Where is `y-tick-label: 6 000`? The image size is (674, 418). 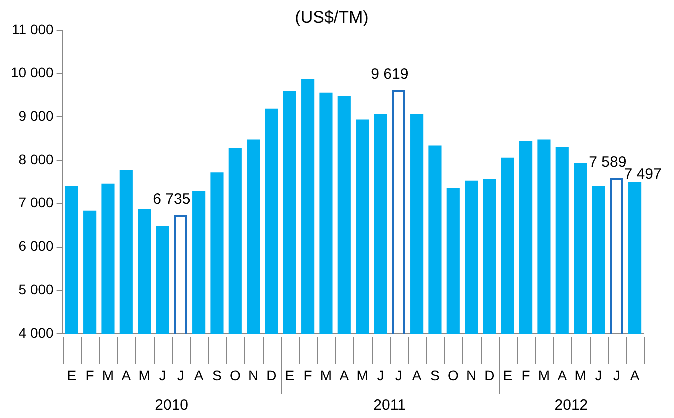 y-tick-label: 6 000 is located at coordinates (36, 246).